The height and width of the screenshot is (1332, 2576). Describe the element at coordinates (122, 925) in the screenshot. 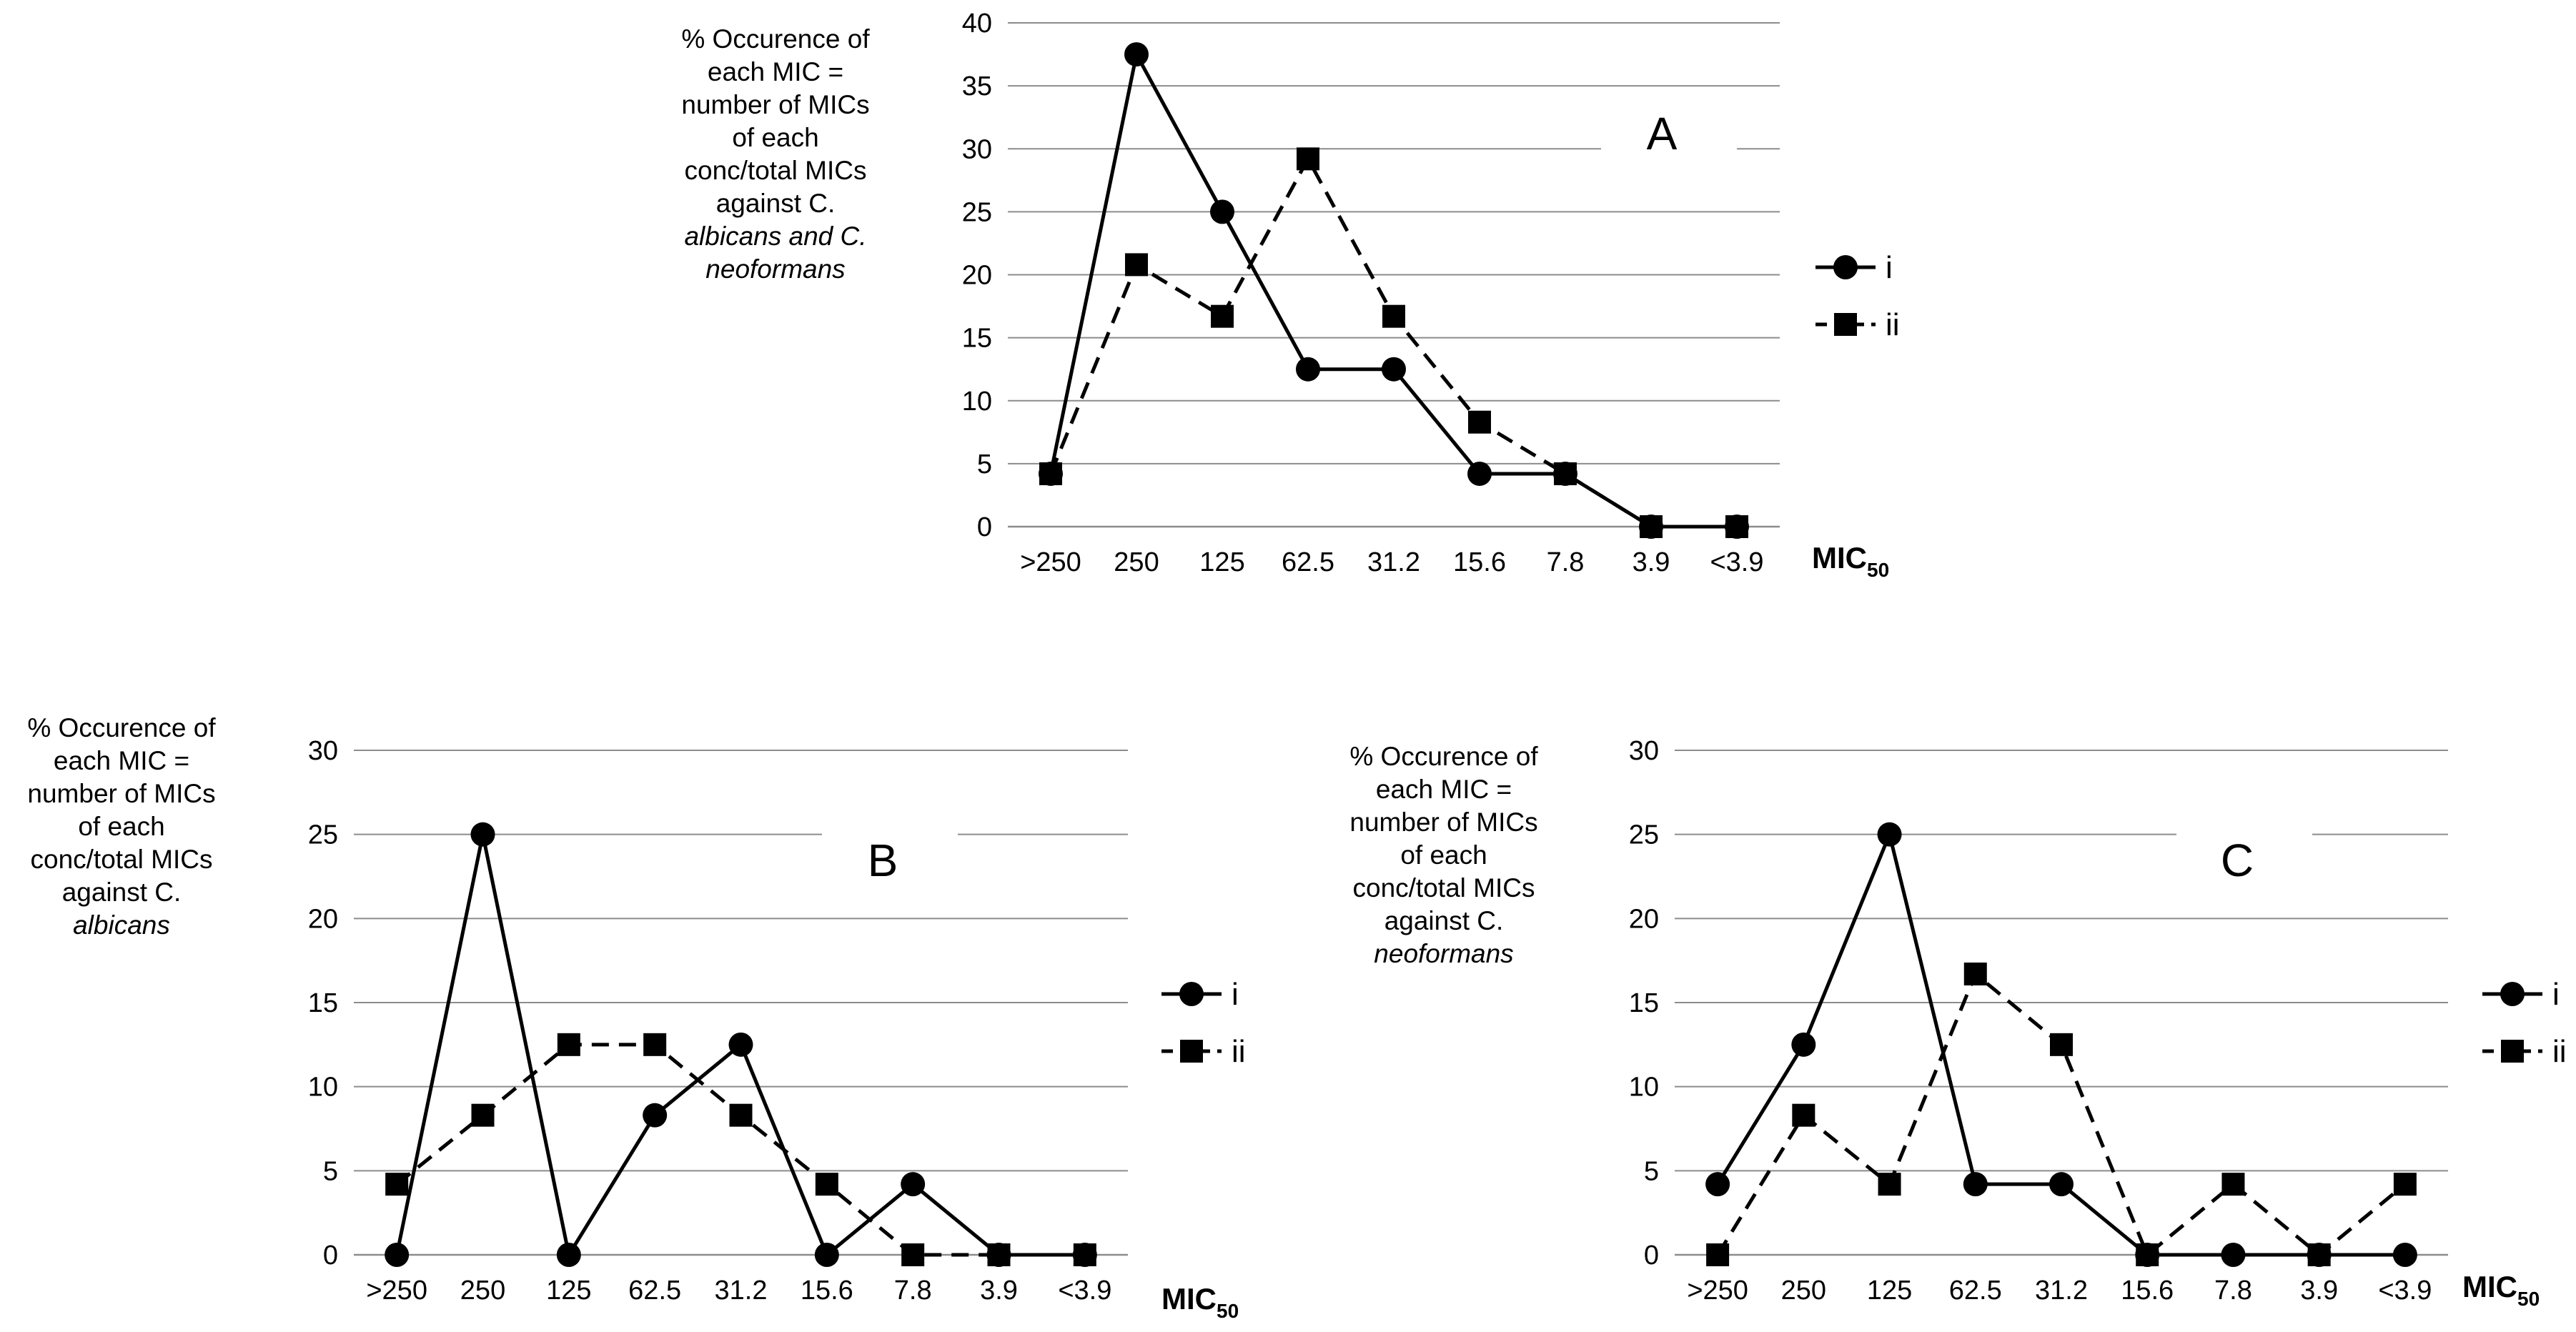

I see `y-label-line: albicans` at that location.